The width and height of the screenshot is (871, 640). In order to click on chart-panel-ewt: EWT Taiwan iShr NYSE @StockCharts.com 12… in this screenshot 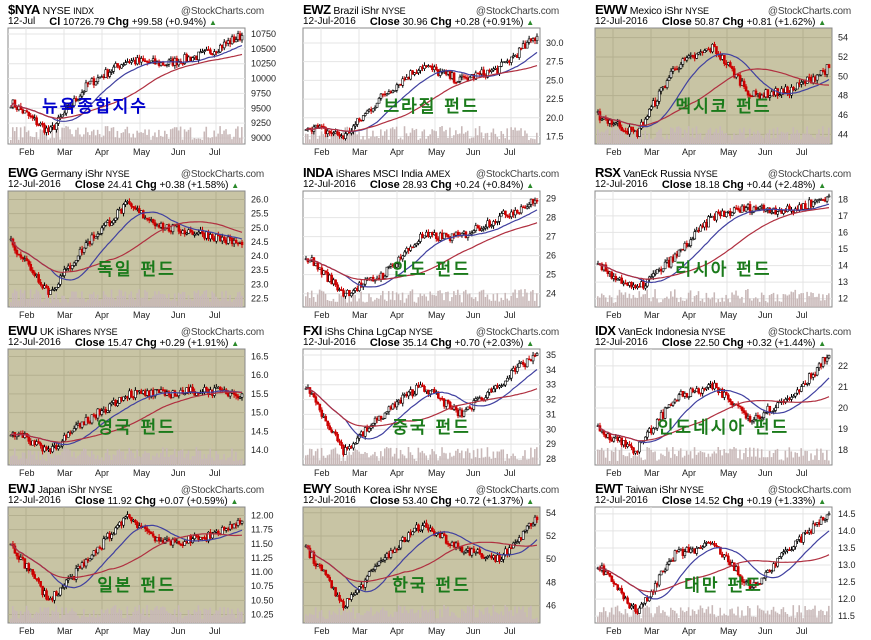, I will do `click(729, 558)`.